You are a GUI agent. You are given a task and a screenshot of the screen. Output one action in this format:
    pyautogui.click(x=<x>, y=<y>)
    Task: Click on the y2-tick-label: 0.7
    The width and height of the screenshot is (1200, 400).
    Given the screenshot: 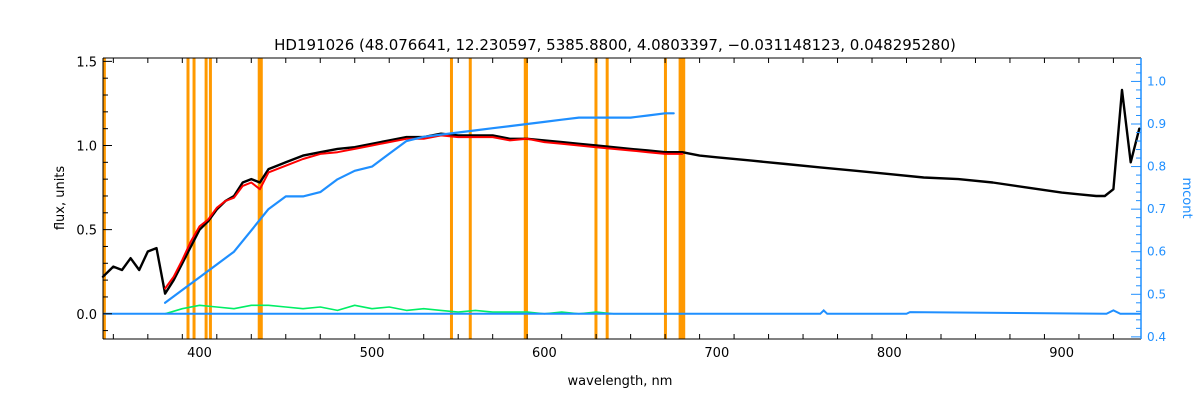 What is the action you would take?
    pyautogui.click(x=1156, y=209)
    